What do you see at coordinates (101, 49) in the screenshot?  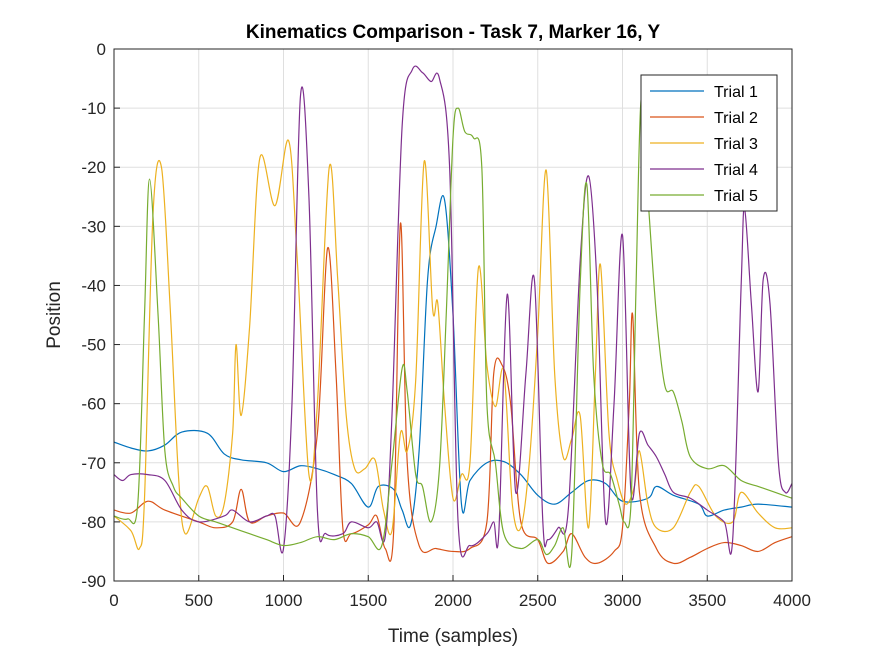 I see `y-tick-label: 0` at bounding box center [101, 49].